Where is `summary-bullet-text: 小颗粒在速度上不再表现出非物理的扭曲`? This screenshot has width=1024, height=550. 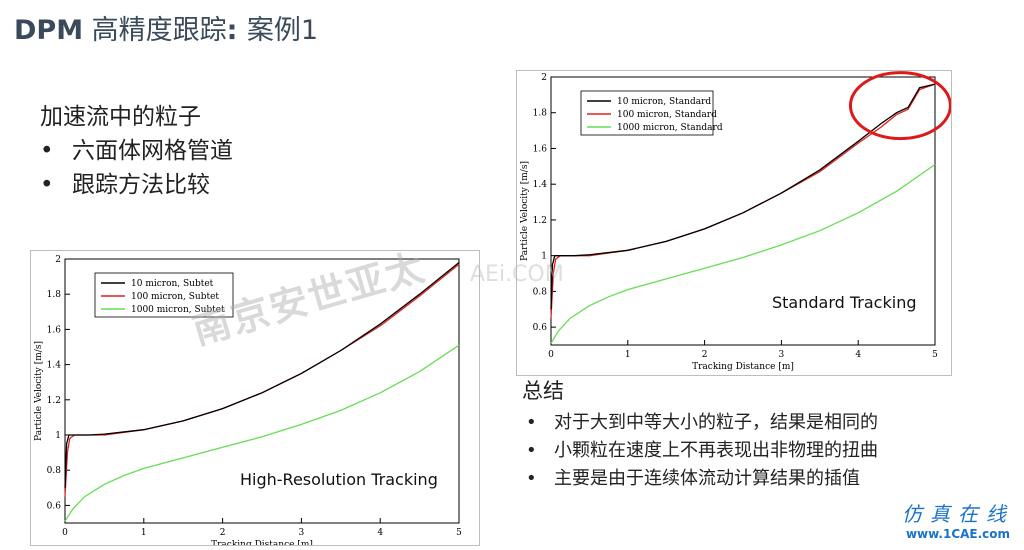
summary-bullet-text: 小颗粒在速度上不再表现出非物理的扭曲 is located at coordinates (716, 450).